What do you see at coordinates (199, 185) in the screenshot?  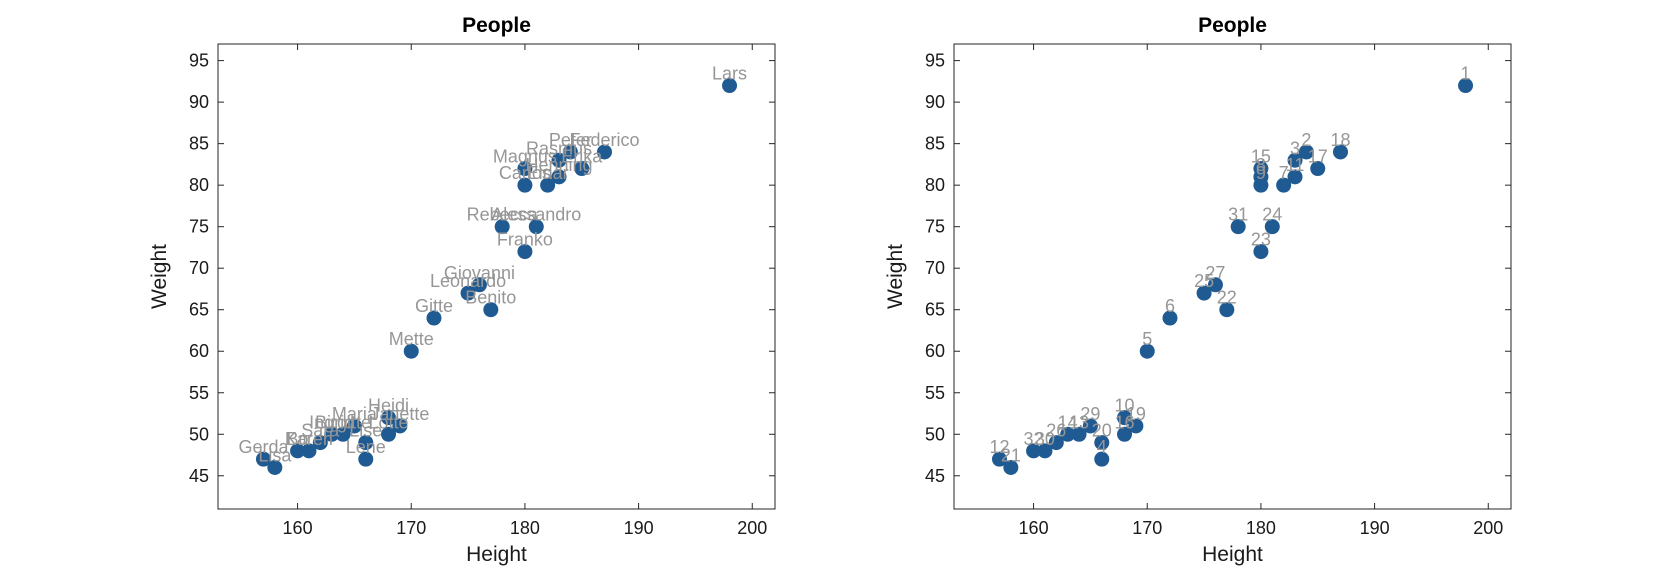 I see `left-y-tick-label: 80` at bounding box center [199, 185].